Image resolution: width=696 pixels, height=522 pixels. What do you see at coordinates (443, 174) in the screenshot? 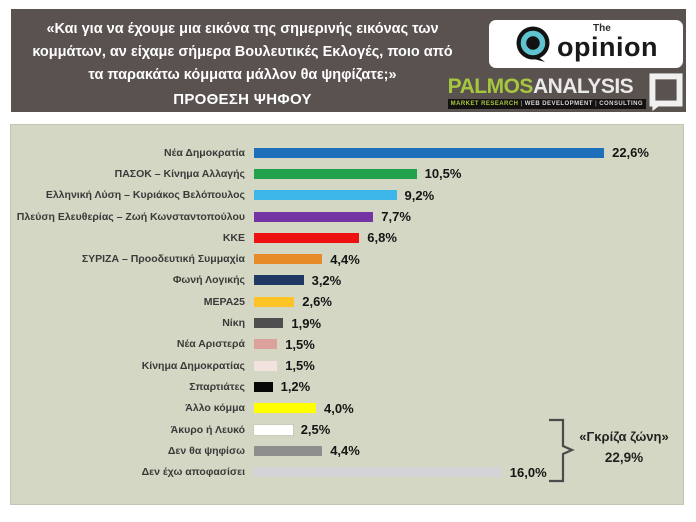
I see `bar-value: 10,5%` at bounding box center [443, 174].